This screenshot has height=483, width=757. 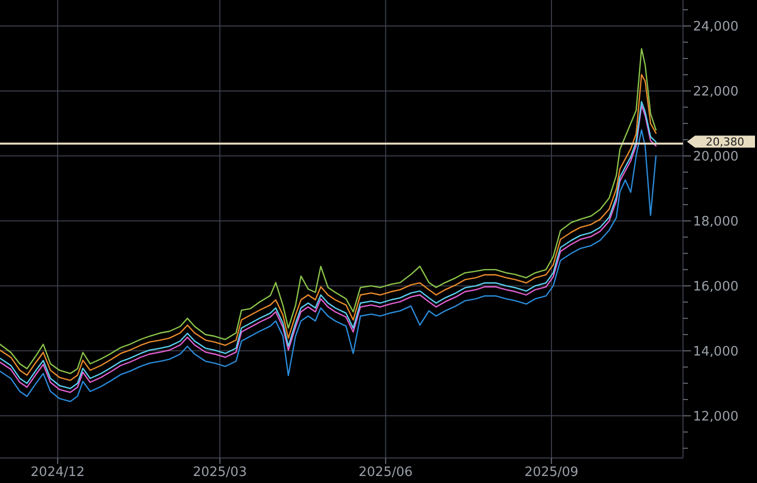 What do you see at coordinates (715, 156) in the screenshot?
I see `y-tick-label: 20,000` at bounding box center [715, 156].